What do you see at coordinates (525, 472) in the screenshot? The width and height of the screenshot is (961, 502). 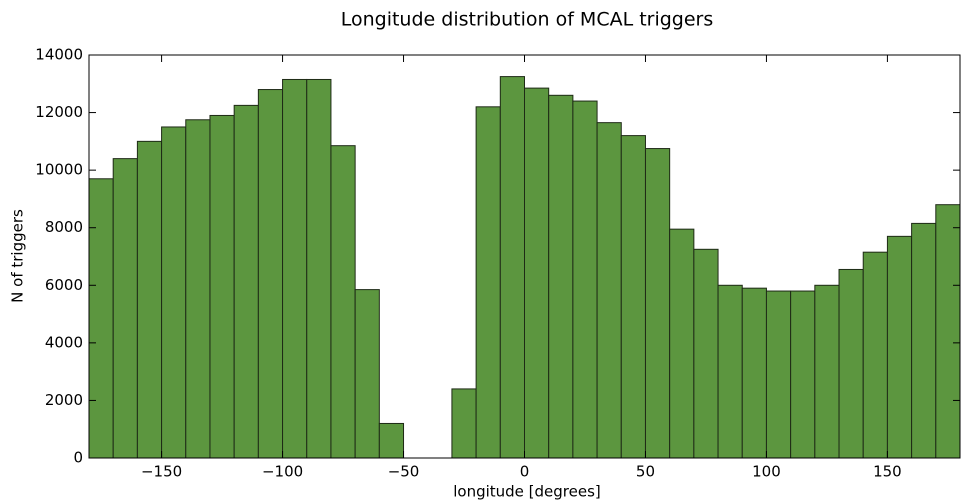 I see `x-tick-label: 0` at bounding box center [525, 472].